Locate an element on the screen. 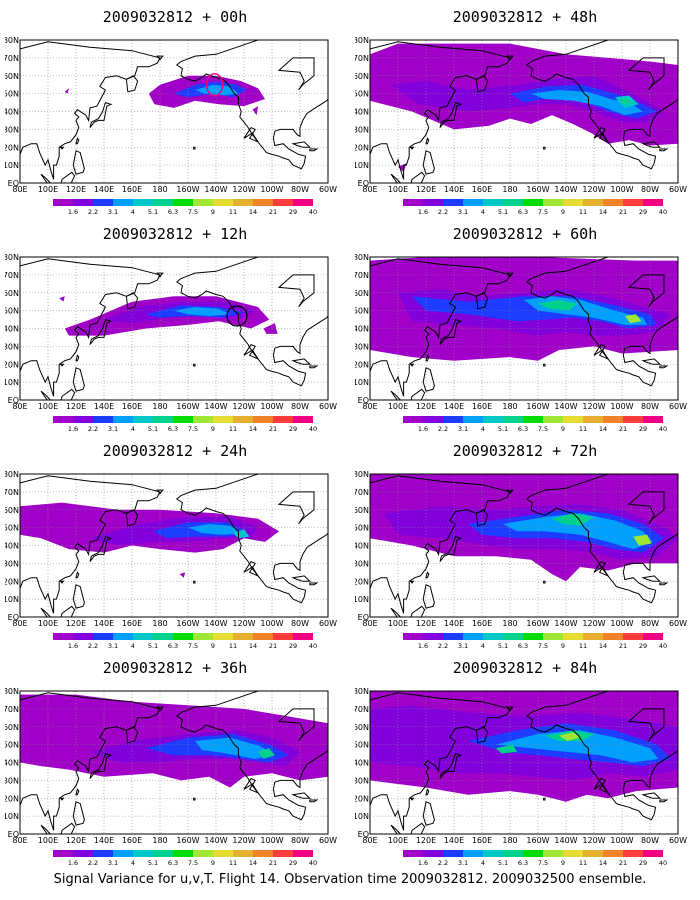 The image size is (700, 900). panel-title: 2009032812 + 60h is located at coordinates (525, 234).